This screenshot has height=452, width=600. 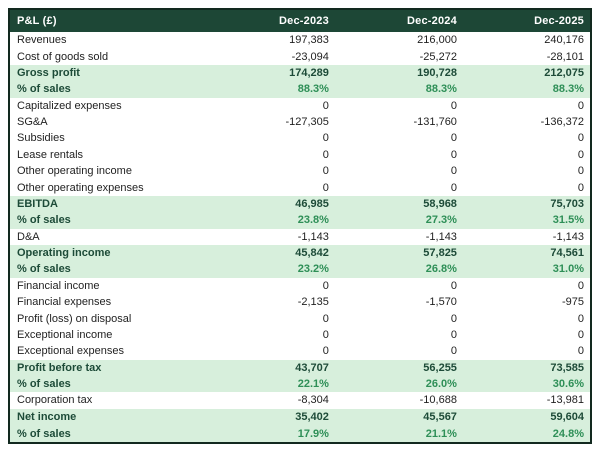 I want to click on table-row: Other operating income 0 0 0, so click(x=300, y=171).